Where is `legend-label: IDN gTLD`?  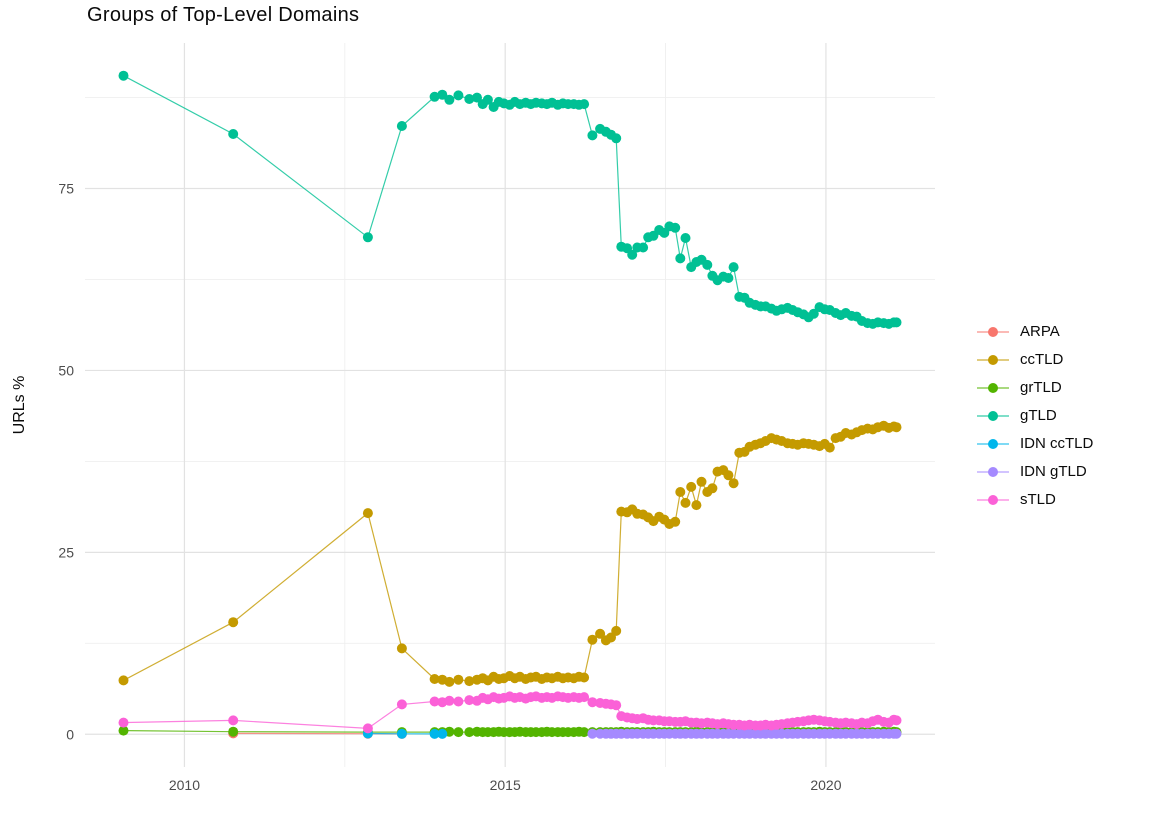 legend-label: IDN gTLD is located at coordinates (1053, 471).